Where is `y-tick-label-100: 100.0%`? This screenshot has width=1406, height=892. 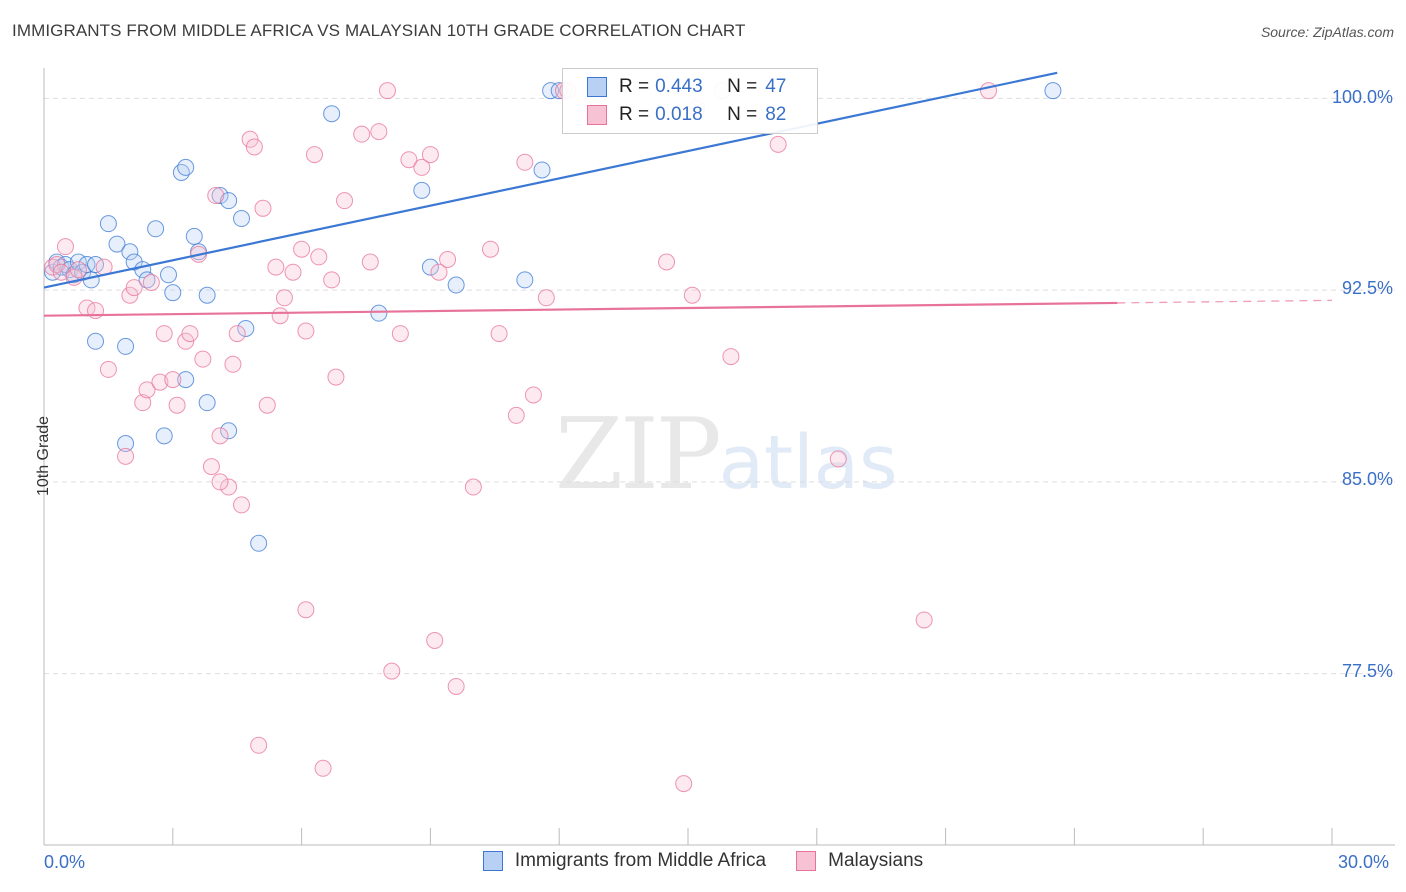 y-tick-label-100: 100.0% is located at coordinates (1362, 97).